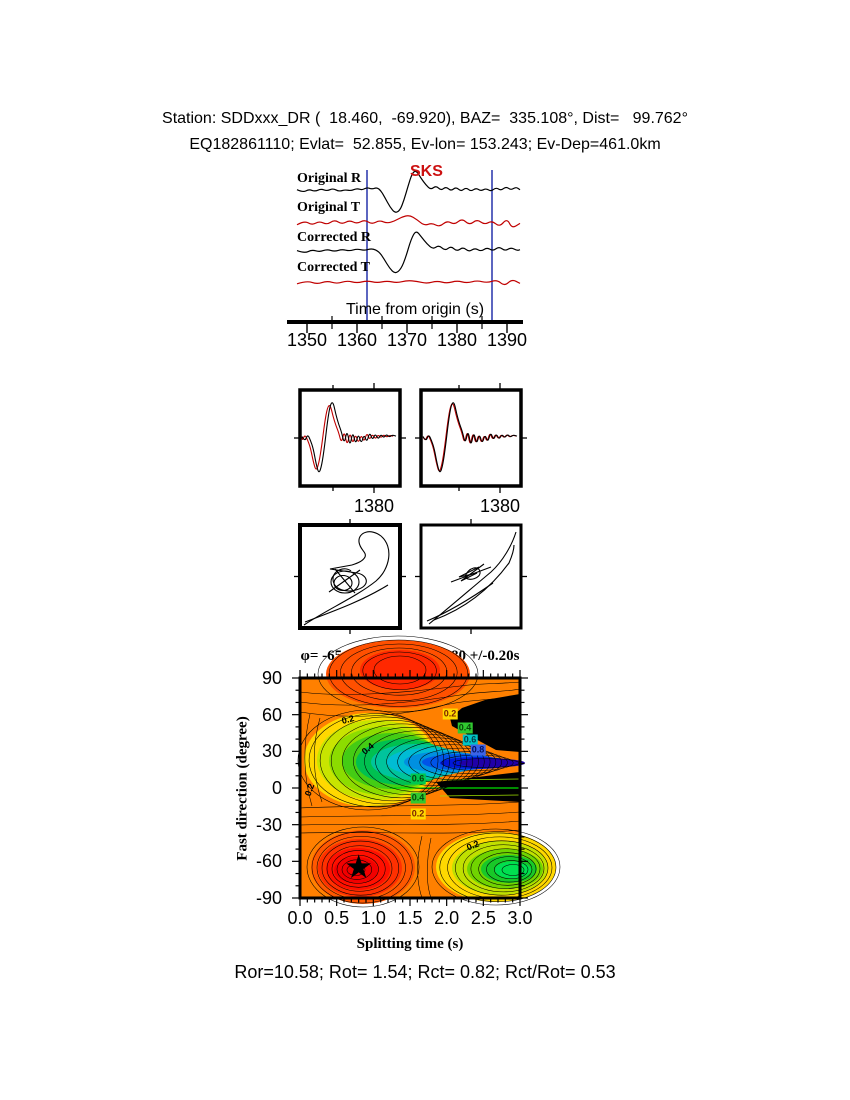 The width and height of the screenshot is (850, 1100). I want to click on error-surface-plot, so click(426, 771).